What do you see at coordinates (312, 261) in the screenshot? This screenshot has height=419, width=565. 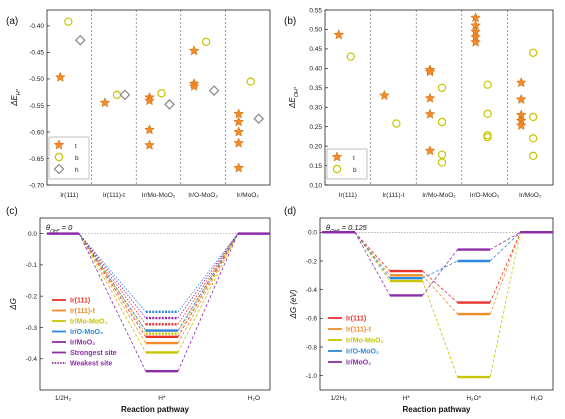 I see `y-tick-label: -0.2` at bounding box center [312, 261].